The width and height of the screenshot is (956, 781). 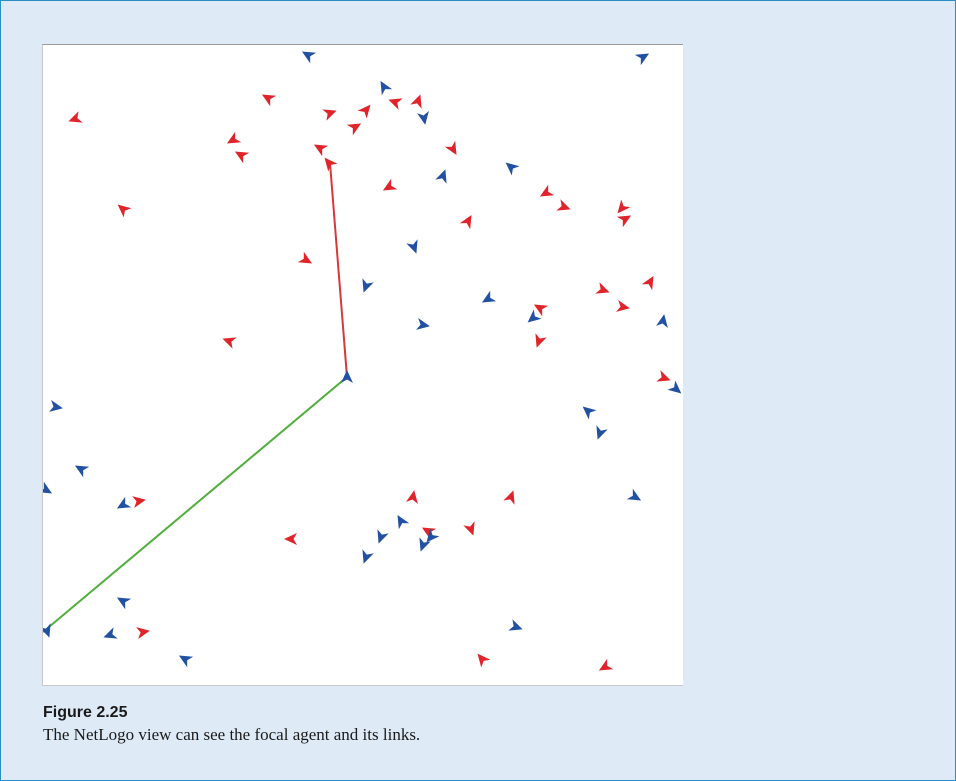 What do you see at coordinates (347, 376) in the screenshot?
I see `focal-agent` at bounding box center [347, 376].